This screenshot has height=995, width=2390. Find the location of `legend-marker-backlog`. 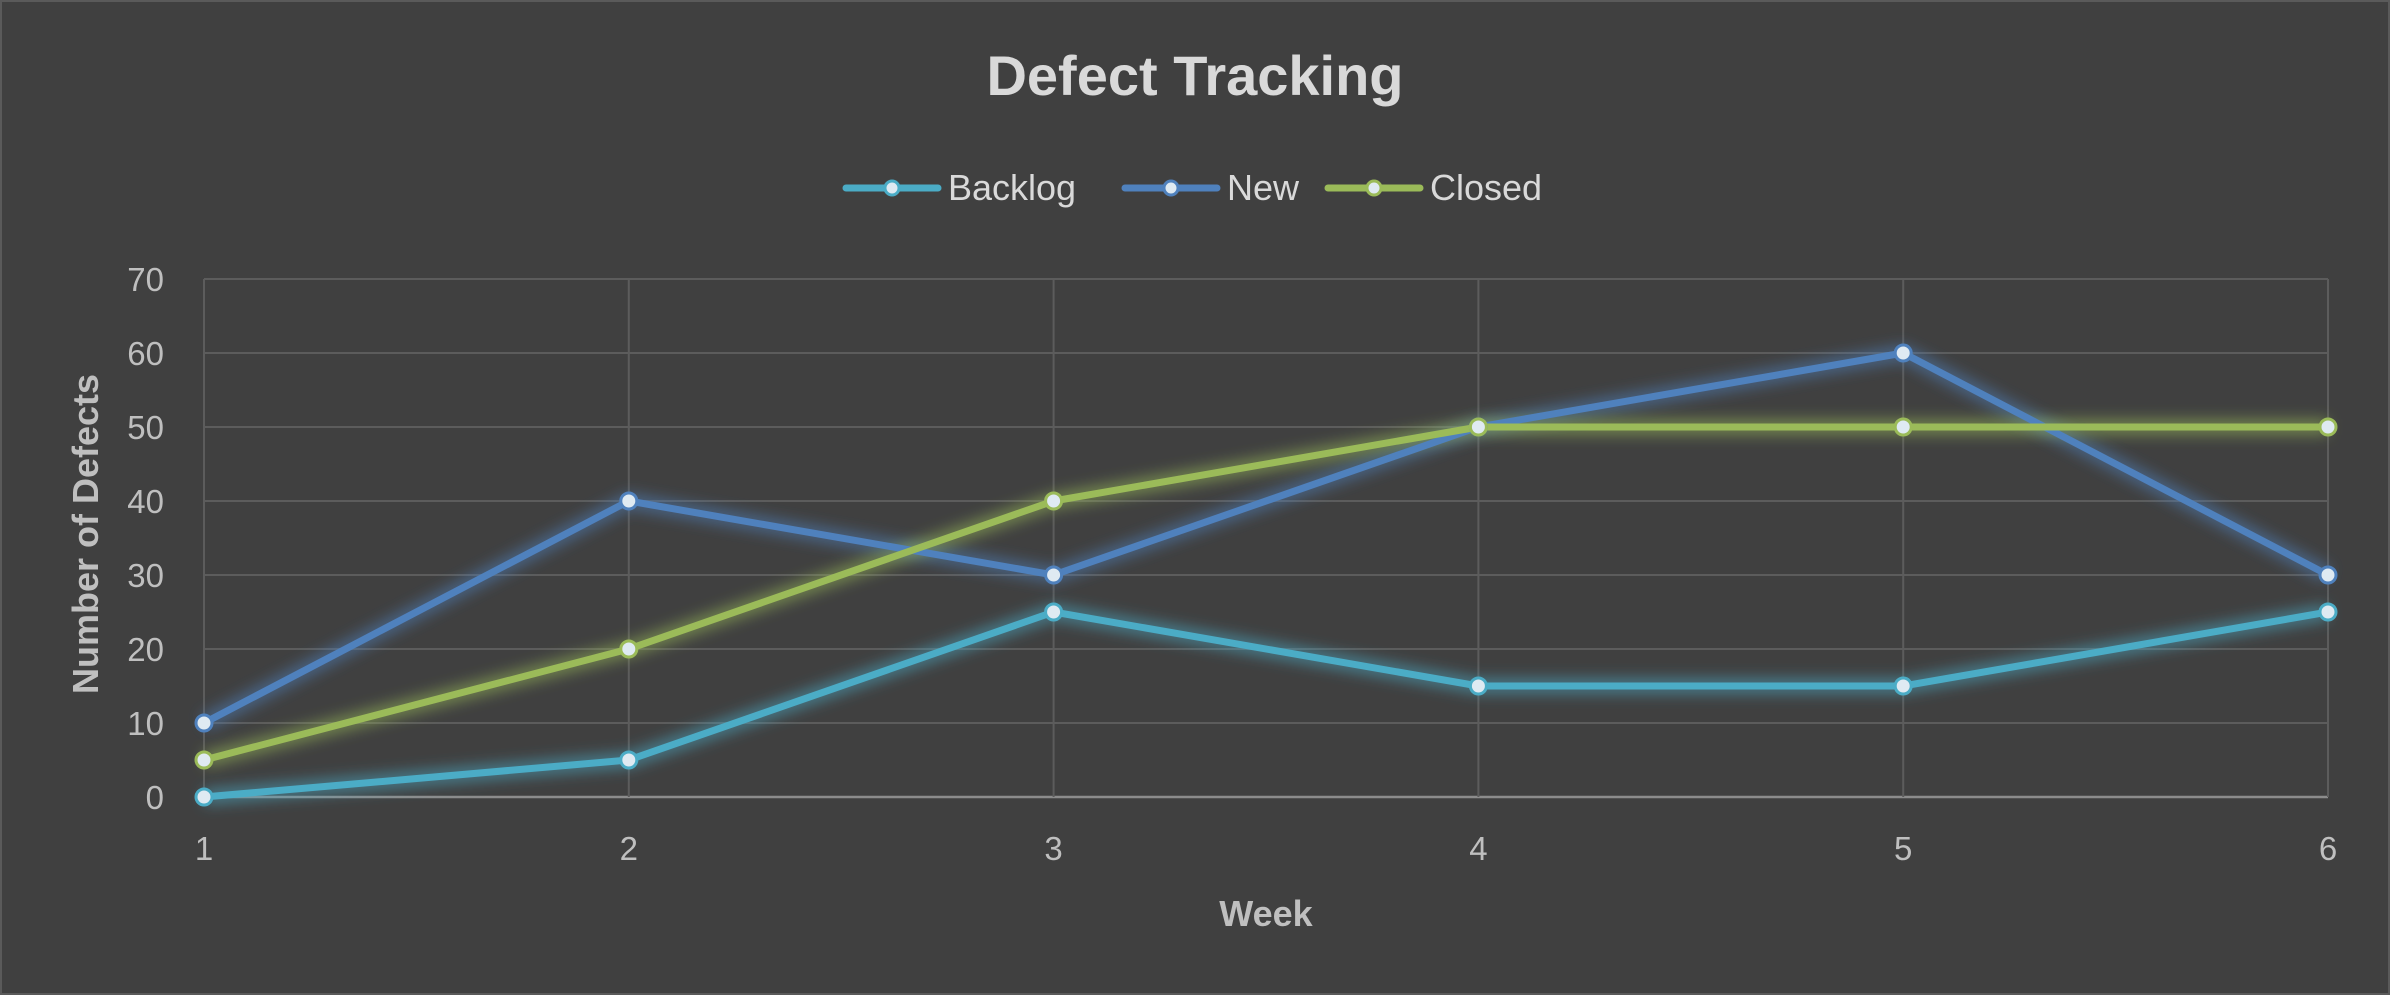

legend-marker-backlog is located at coordinates (892, 188).